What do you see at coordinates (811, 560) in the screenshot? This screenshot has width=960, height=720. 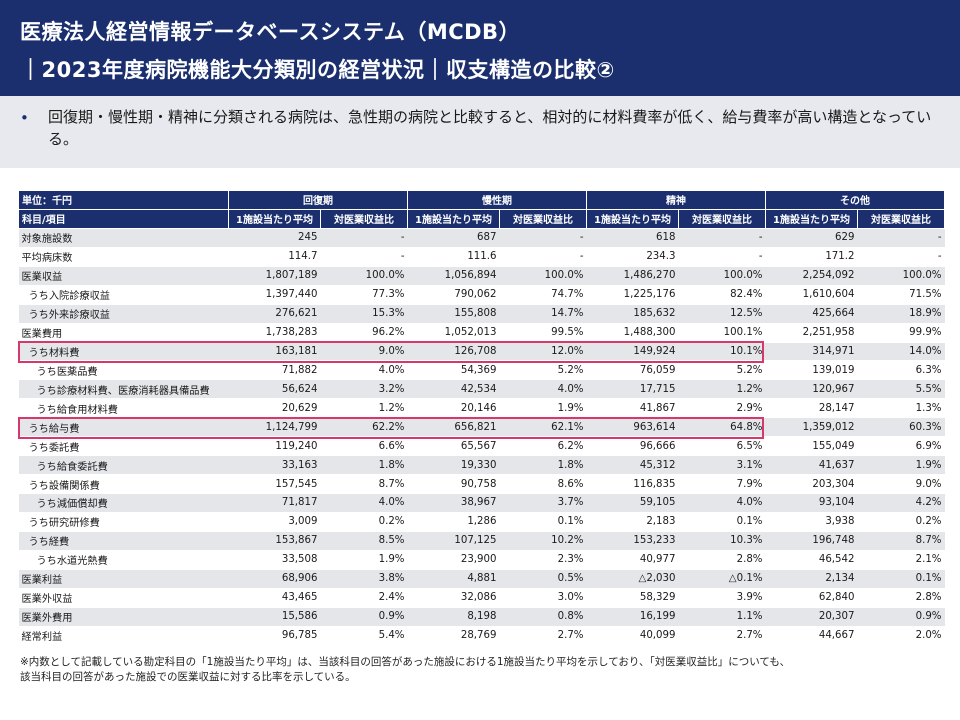 I see `cell-average: 46,542` at bounding box center [811, 560].